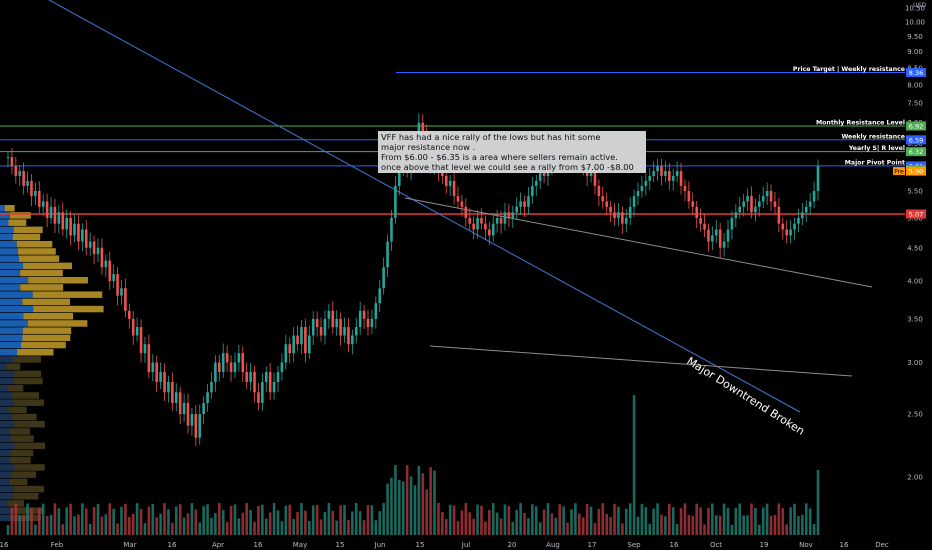 Image resolution: width=932 pixels, height=550 pixels. I want to click on time-tick-label: 16, so click(4, 545).